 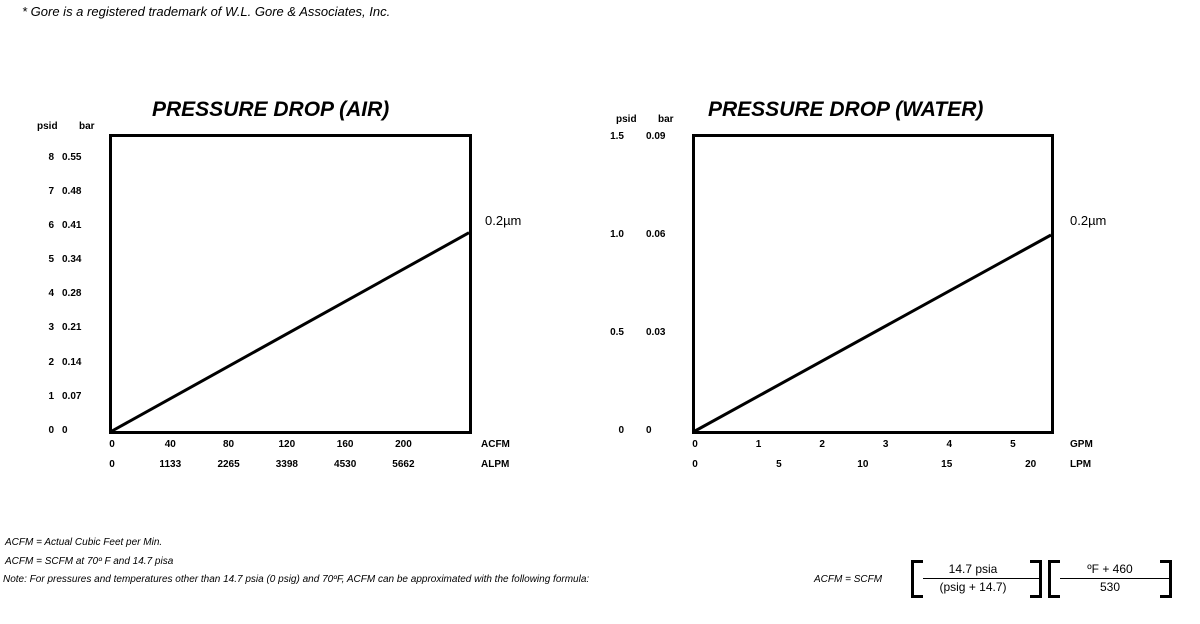 I want to click on fraction-2-denominator: 530, so click(x=1110, y=587).